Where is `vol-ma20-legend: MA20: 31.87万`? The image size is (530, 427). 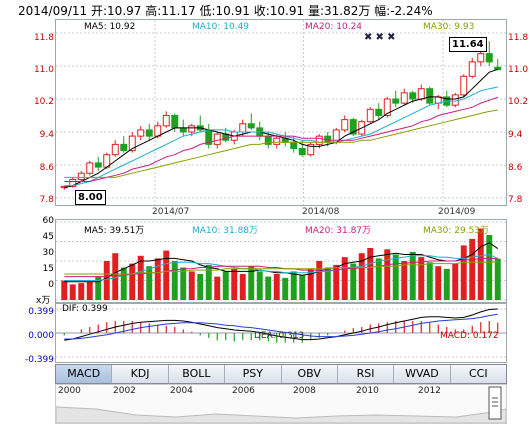
vol-ma20-legend: MA20: 31.87万 is located at coordinates (338, 231).